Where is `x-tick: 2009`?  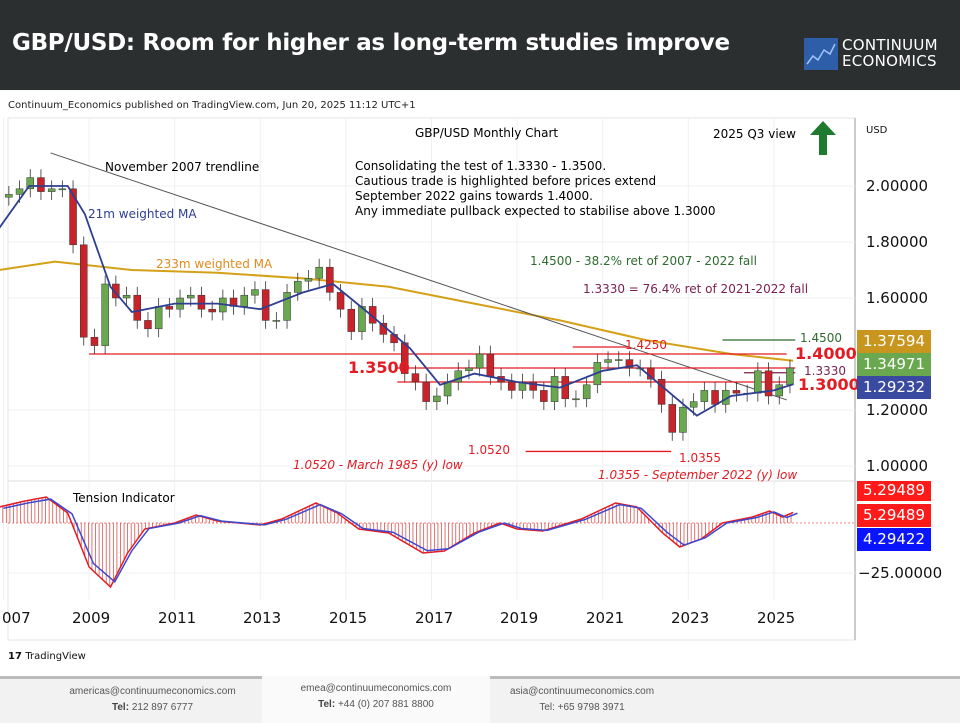
x-tick: 2009 is located at coordinates (91, 618).